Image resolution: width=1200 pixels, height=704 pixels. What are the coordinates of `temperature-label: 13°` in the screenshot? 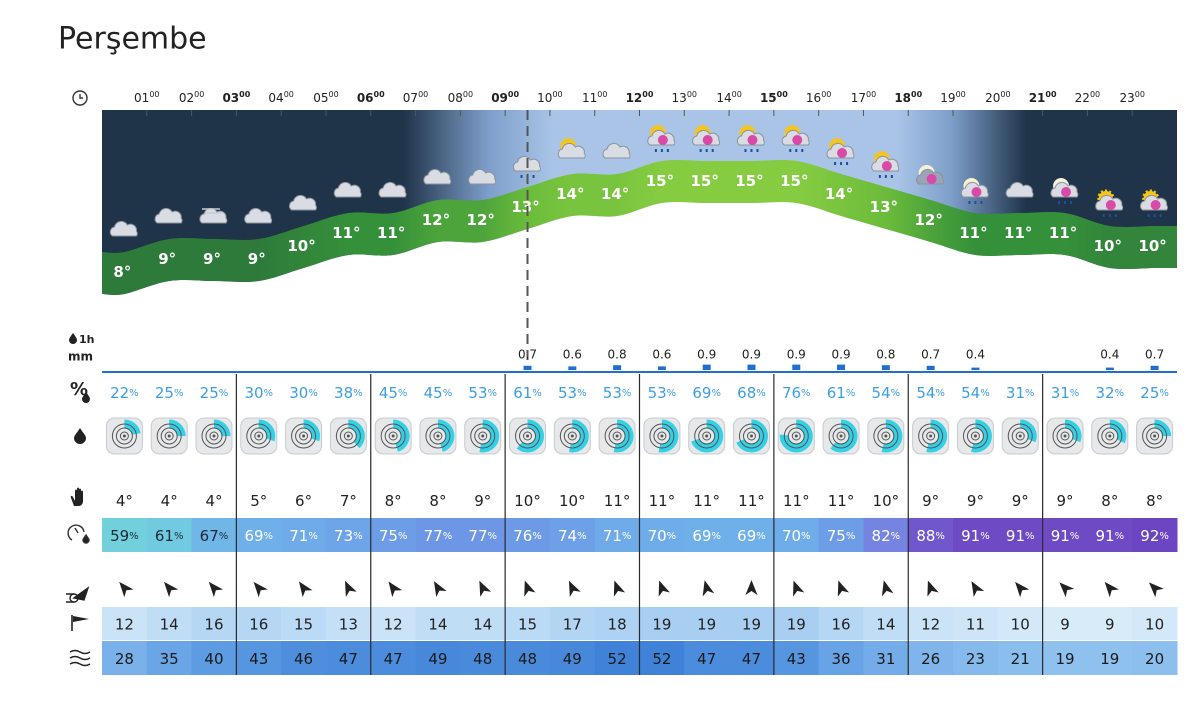 It's located at (884, 207).